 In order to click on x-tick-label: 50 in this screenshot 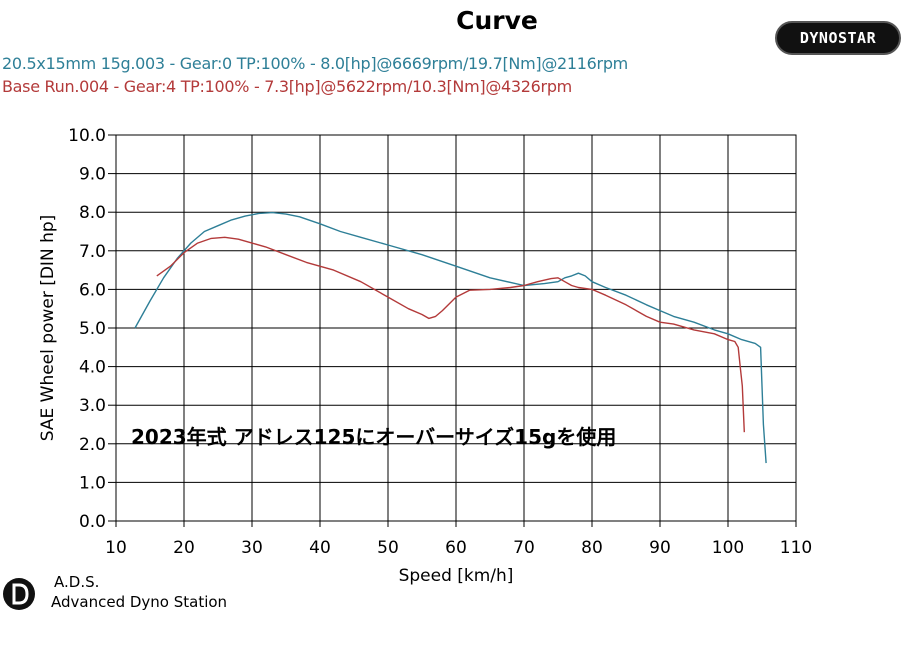, I will do `click(388, 548)`.